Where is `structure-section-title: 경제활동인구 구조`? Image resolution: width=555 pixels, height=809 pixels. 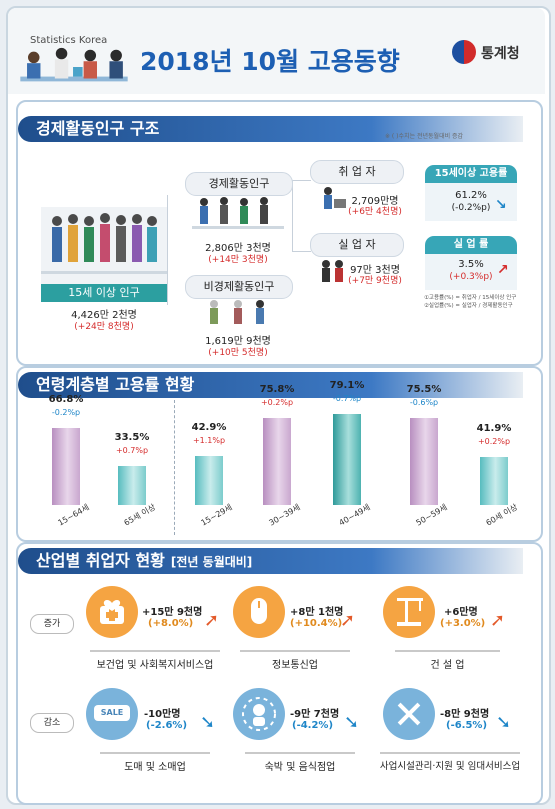
structure-section-title: 경제활동인구 구조 is located at coordinates (270, 129).